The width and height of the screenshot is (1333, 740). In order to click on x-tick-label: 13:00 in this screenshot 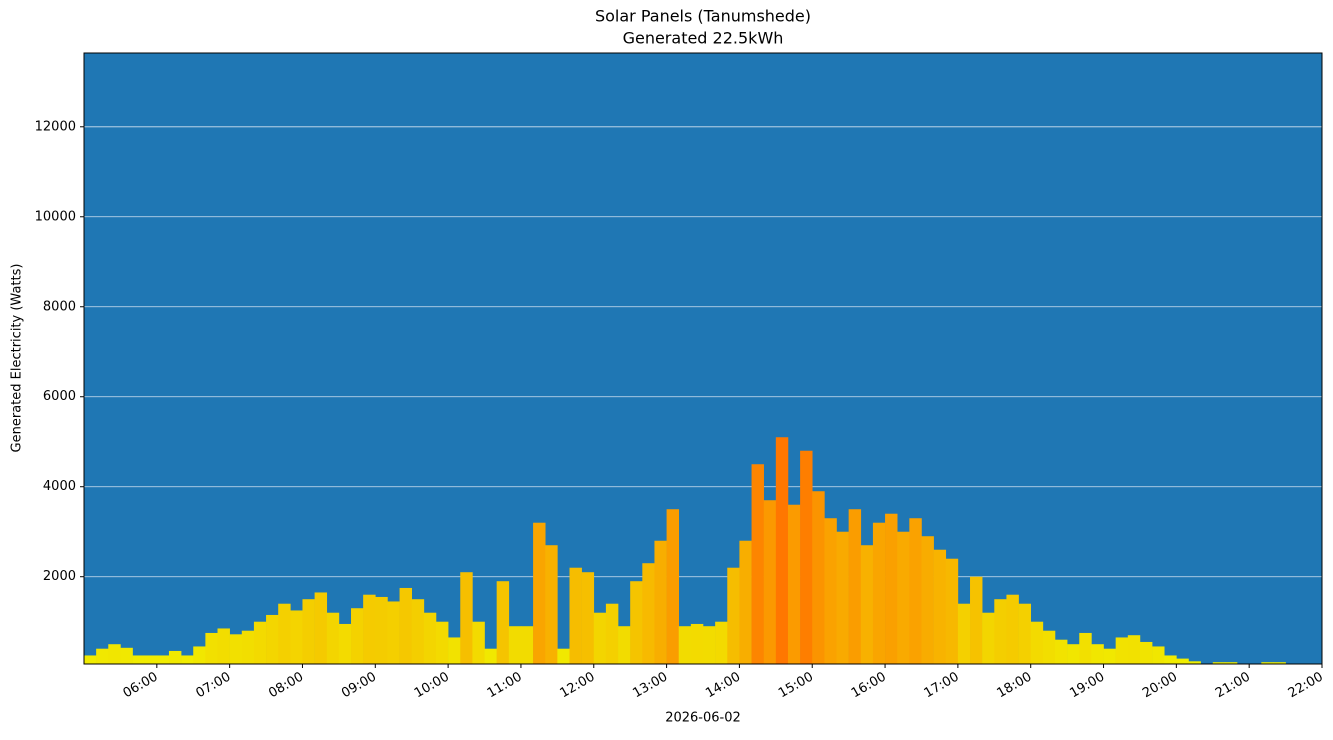, I will do `click(650, 686)`.